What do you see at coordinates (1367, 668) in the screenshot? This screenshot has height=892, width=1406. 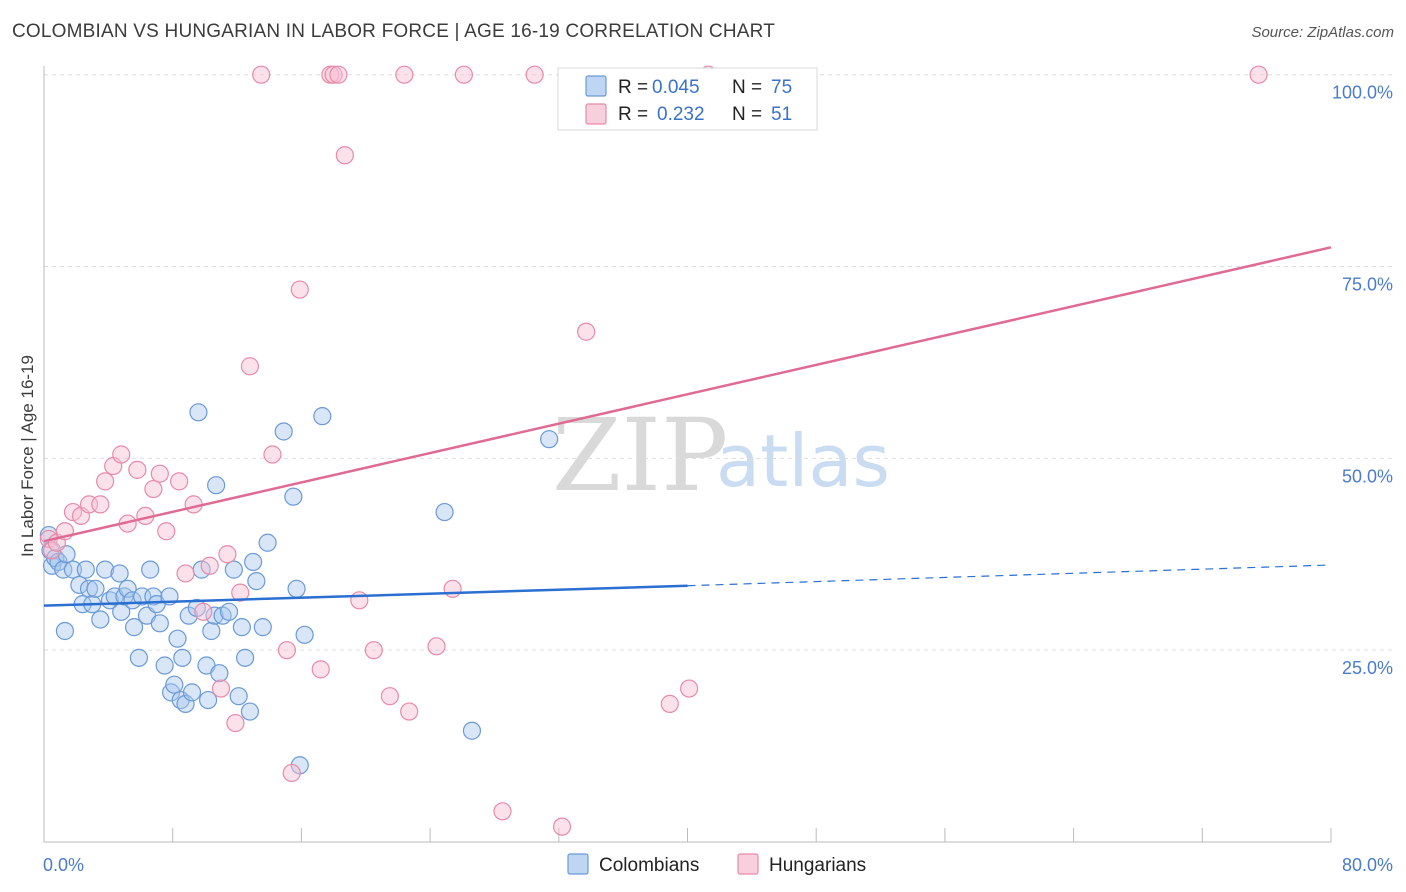 I see `y-tick-label-25: 25.0%` at bounding box center [1367, 668].